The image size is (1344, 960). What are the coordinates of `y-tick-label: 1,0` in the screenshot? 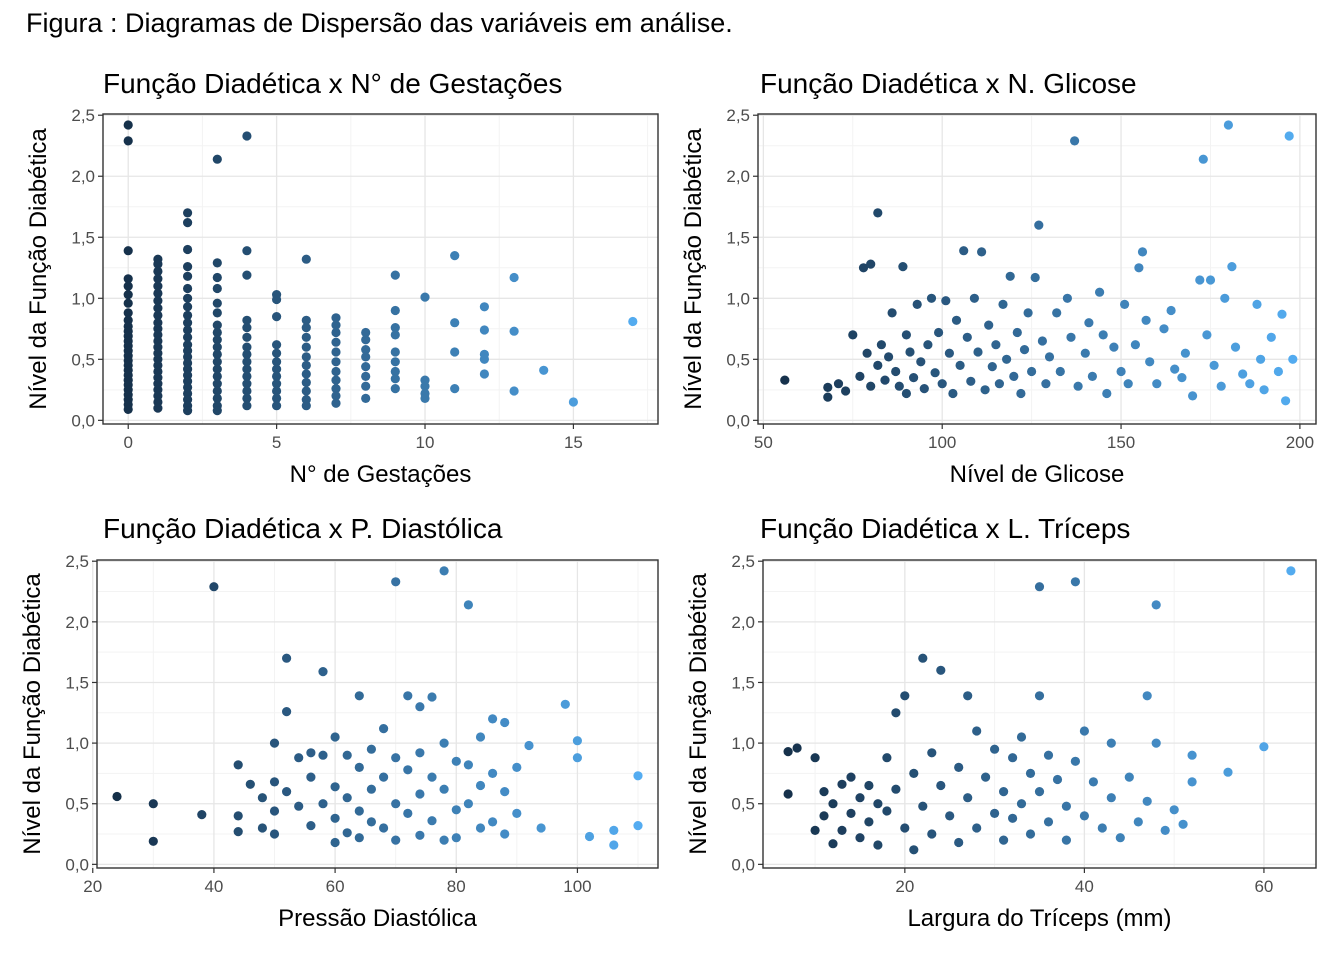 It's located at (743, 743).